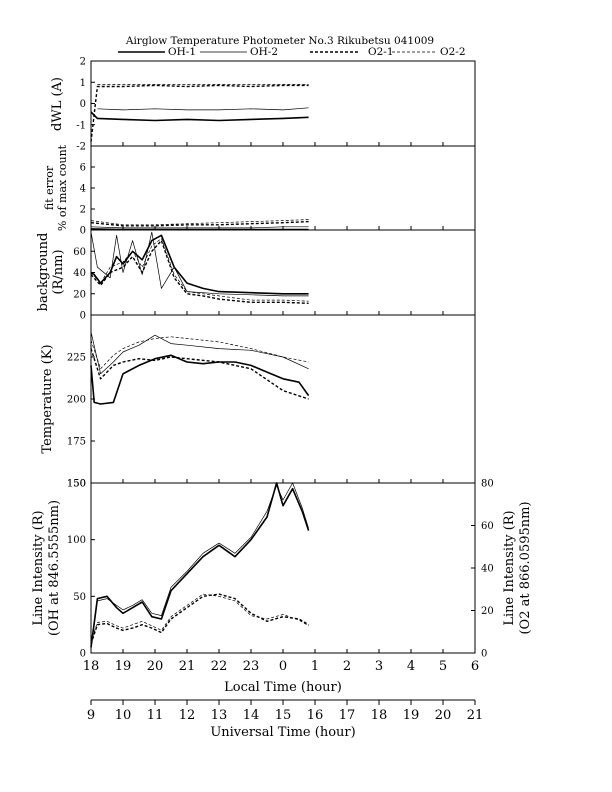  What do you see at coordinates (283, 188) in the screenshot?
I see `panel-fit-error-frame` at bounding box center [283, 188].